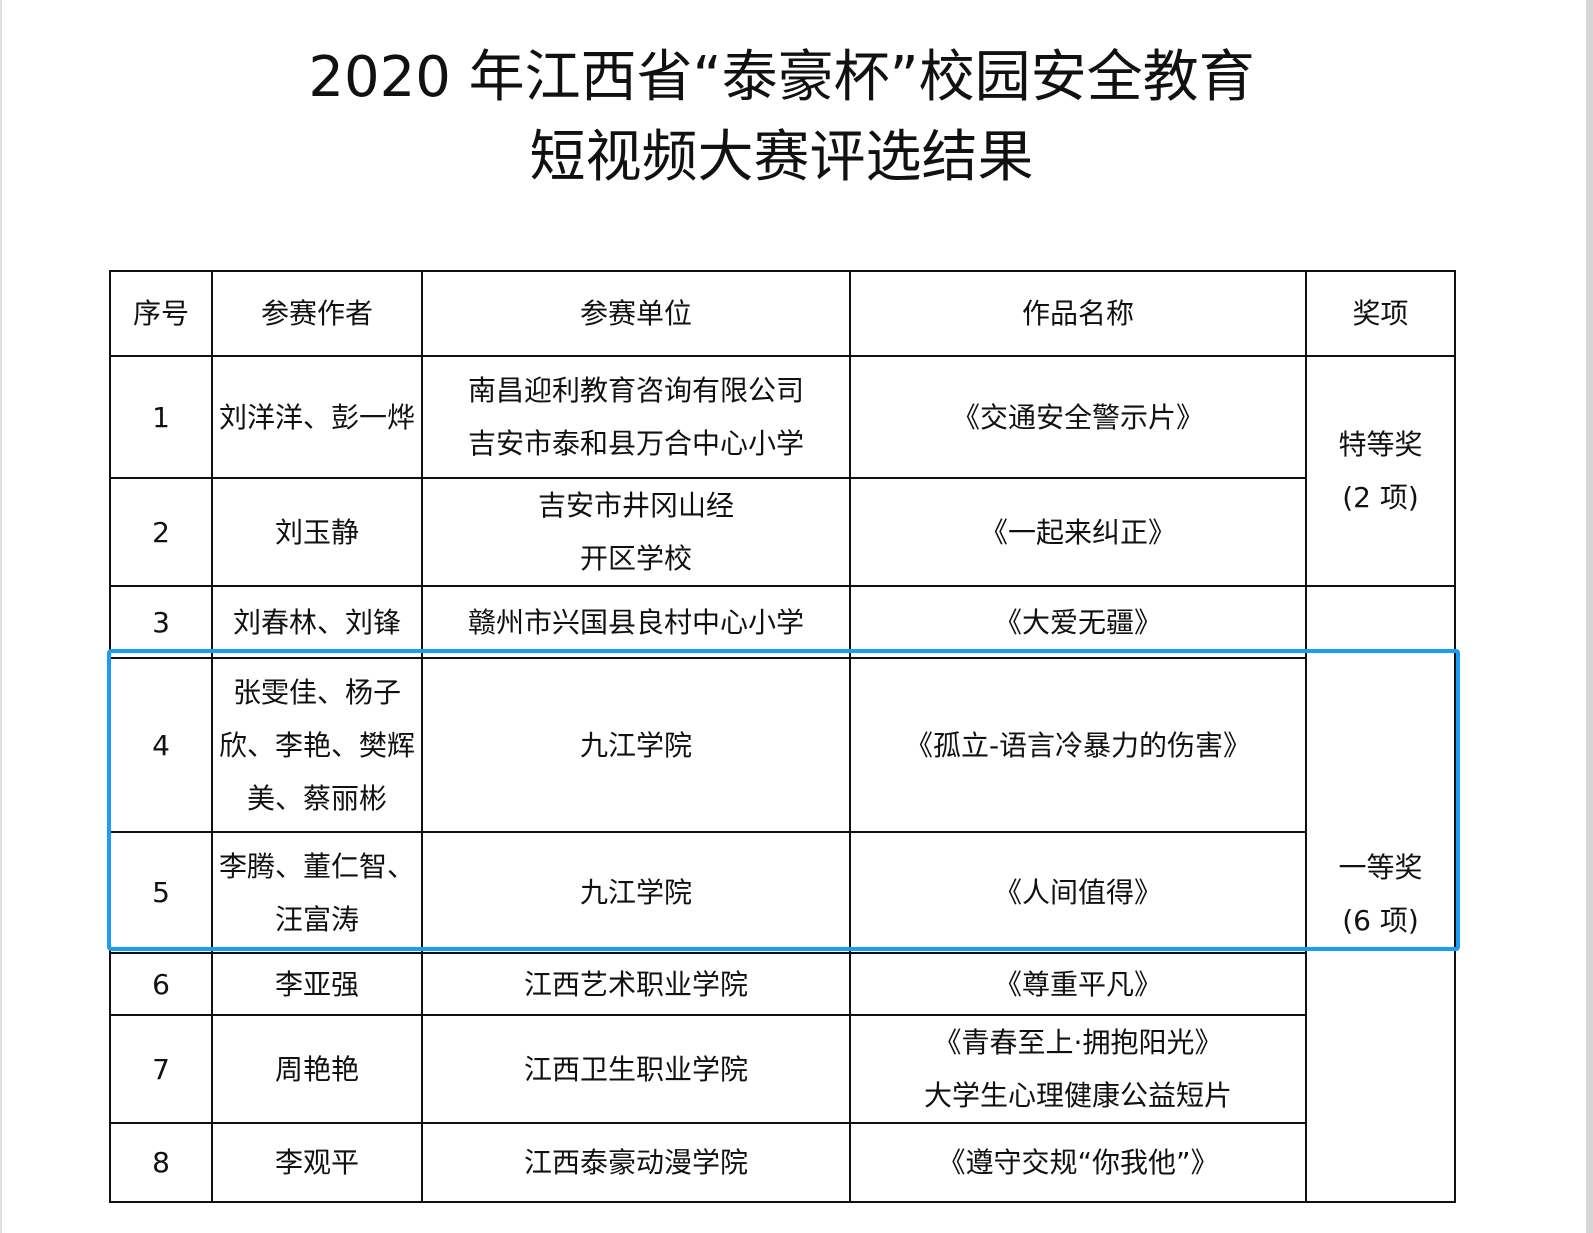  Describe the element at coordinates (161, 745) in the screenshot. I see `cell-no: 4` at that location.